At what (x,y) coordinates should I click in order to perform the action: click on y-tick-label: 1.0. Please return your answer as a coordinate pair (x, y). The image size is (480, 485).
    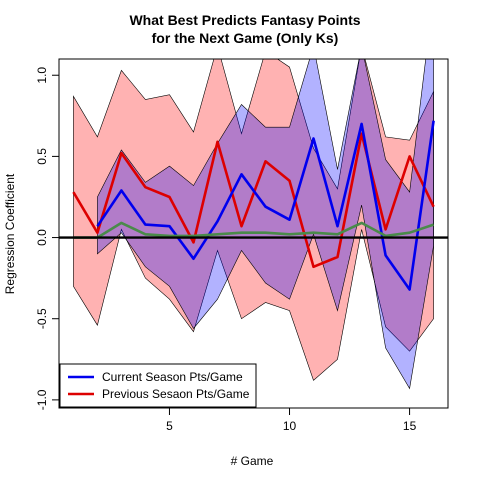
    Looking at the image, I should click on (42, 75).